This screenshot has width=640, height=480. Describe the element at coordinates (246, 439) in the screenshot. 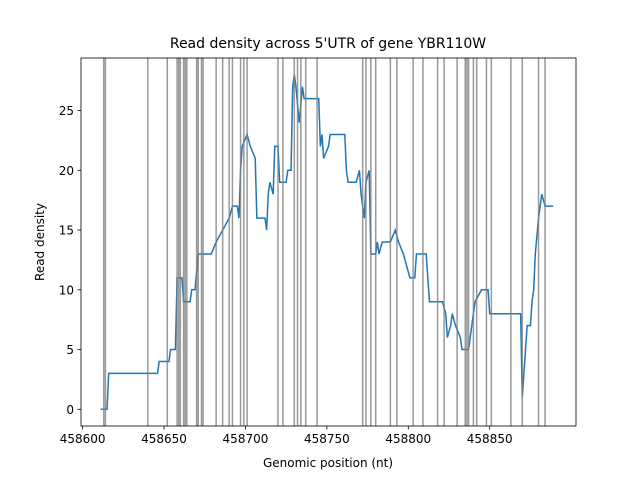

I see `x-tick-label: 458700` at that location.